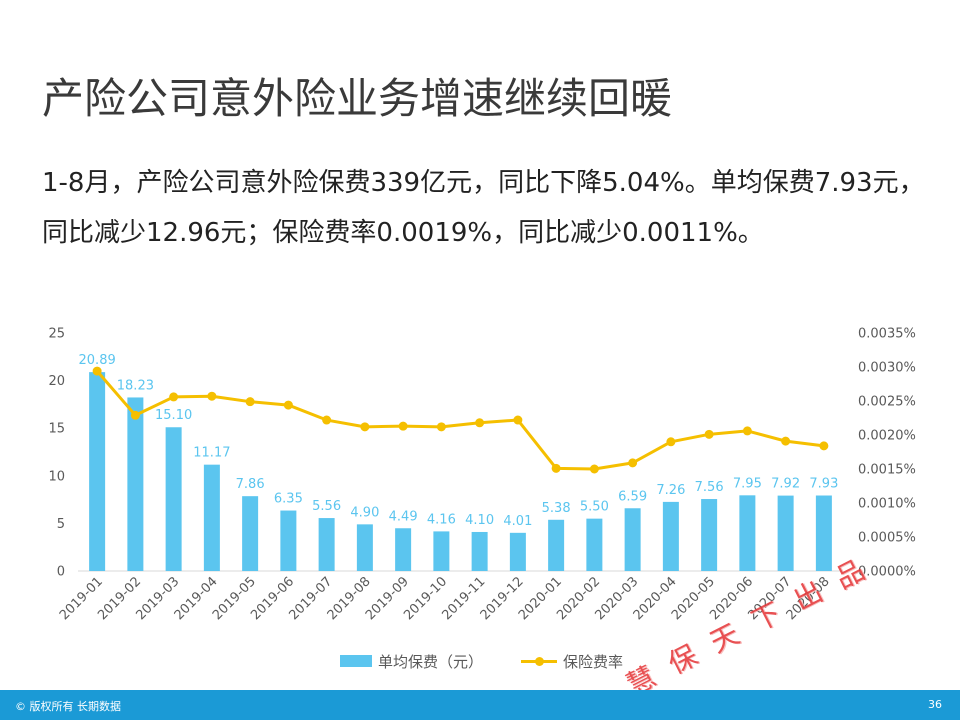  What do you see at coordinates (68, 706) in the screenshot?
I see `footer-copyright: © 版权所有 长期数据` at bounding box center [68, 706].